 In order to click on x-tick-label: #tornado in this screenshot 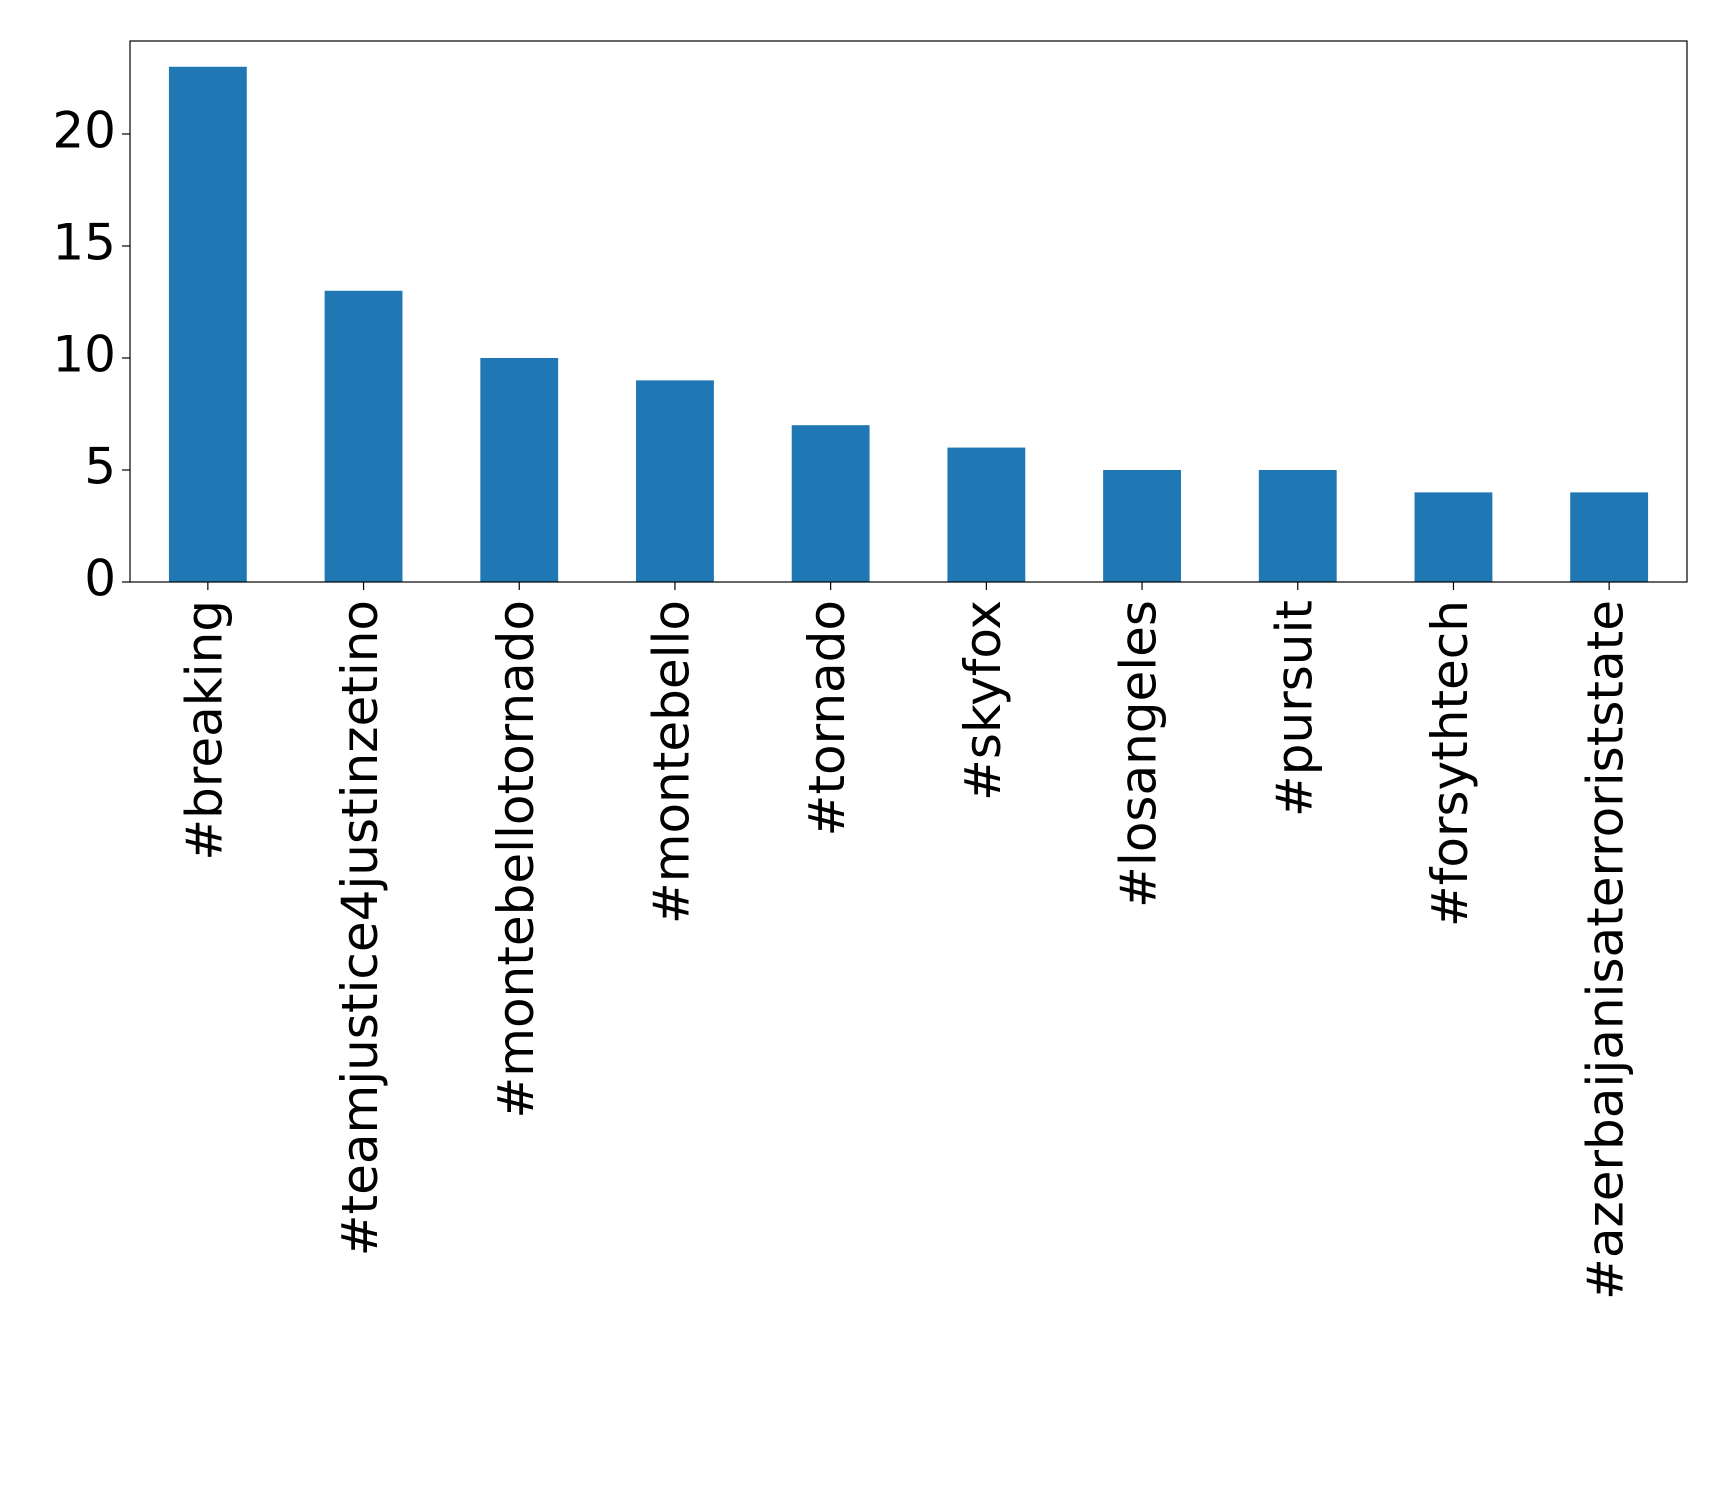, I will do `click(827, 718)`.